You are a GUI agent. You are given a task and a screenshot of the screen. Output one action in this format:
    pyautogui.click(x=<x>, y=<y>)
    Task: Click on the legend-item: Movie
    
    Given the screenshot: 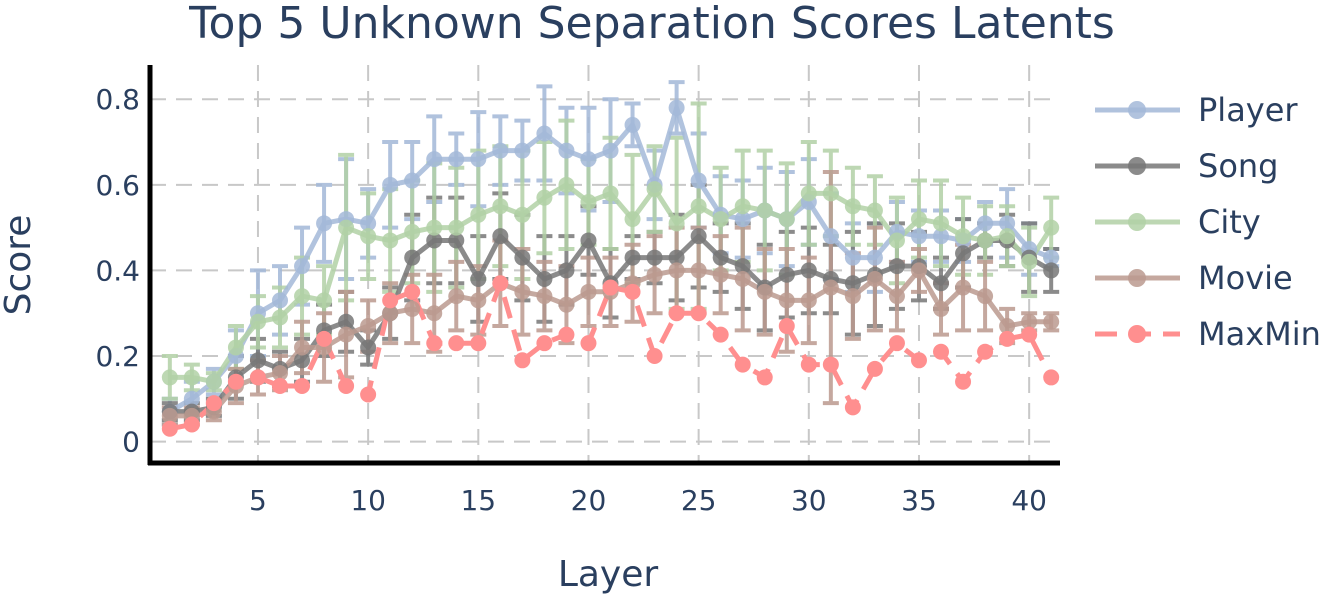 What is the action you would take?
    pyautogui.click(x=1194, y=278)
    